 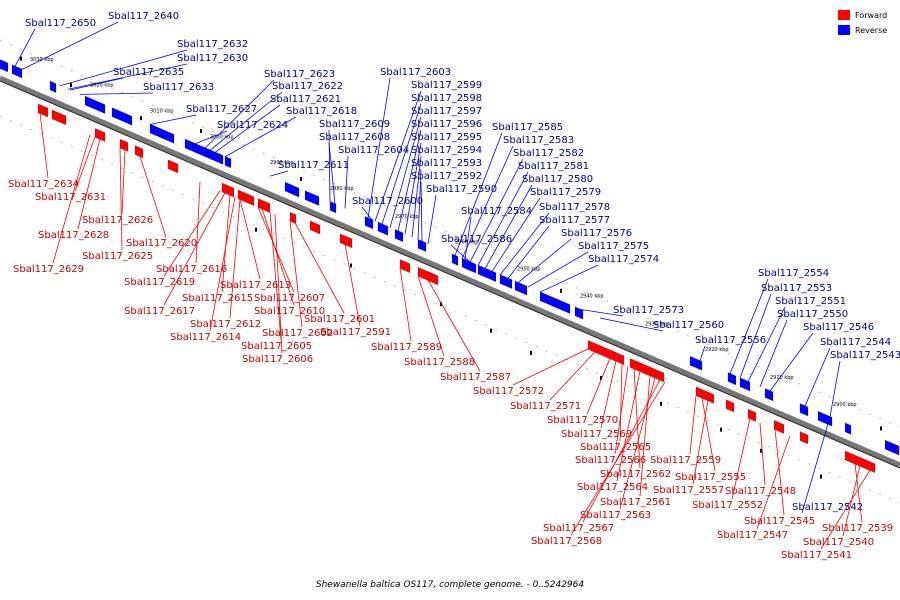 What do you see at coordinates (615, 515) in the screenshot?
I see `gene-label: Sbal117_2563` at bounding box center [615, 515].